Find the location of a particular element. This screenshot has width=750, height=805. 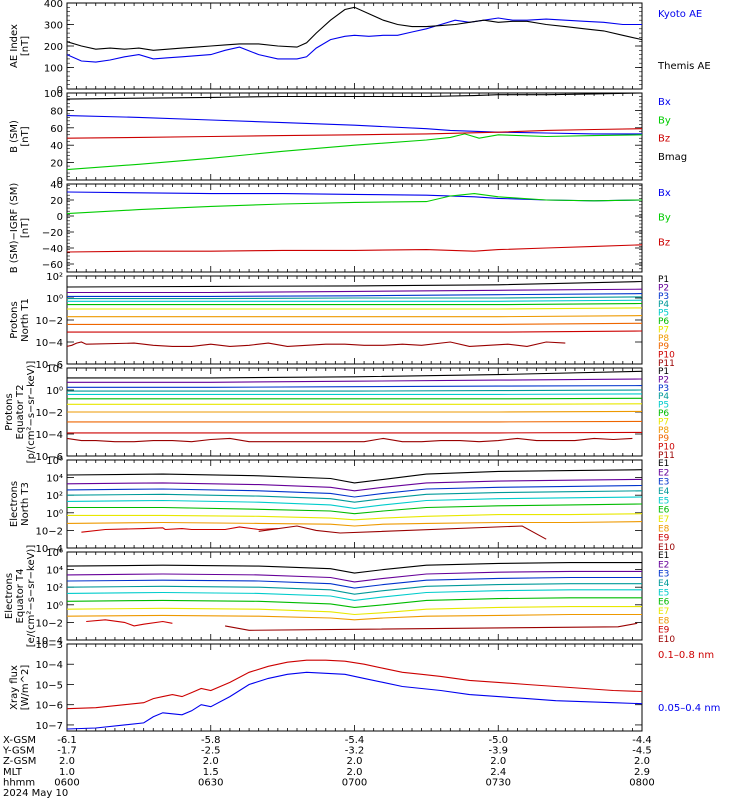

y-tick-label: −60 is located at coordinates (52, 265).